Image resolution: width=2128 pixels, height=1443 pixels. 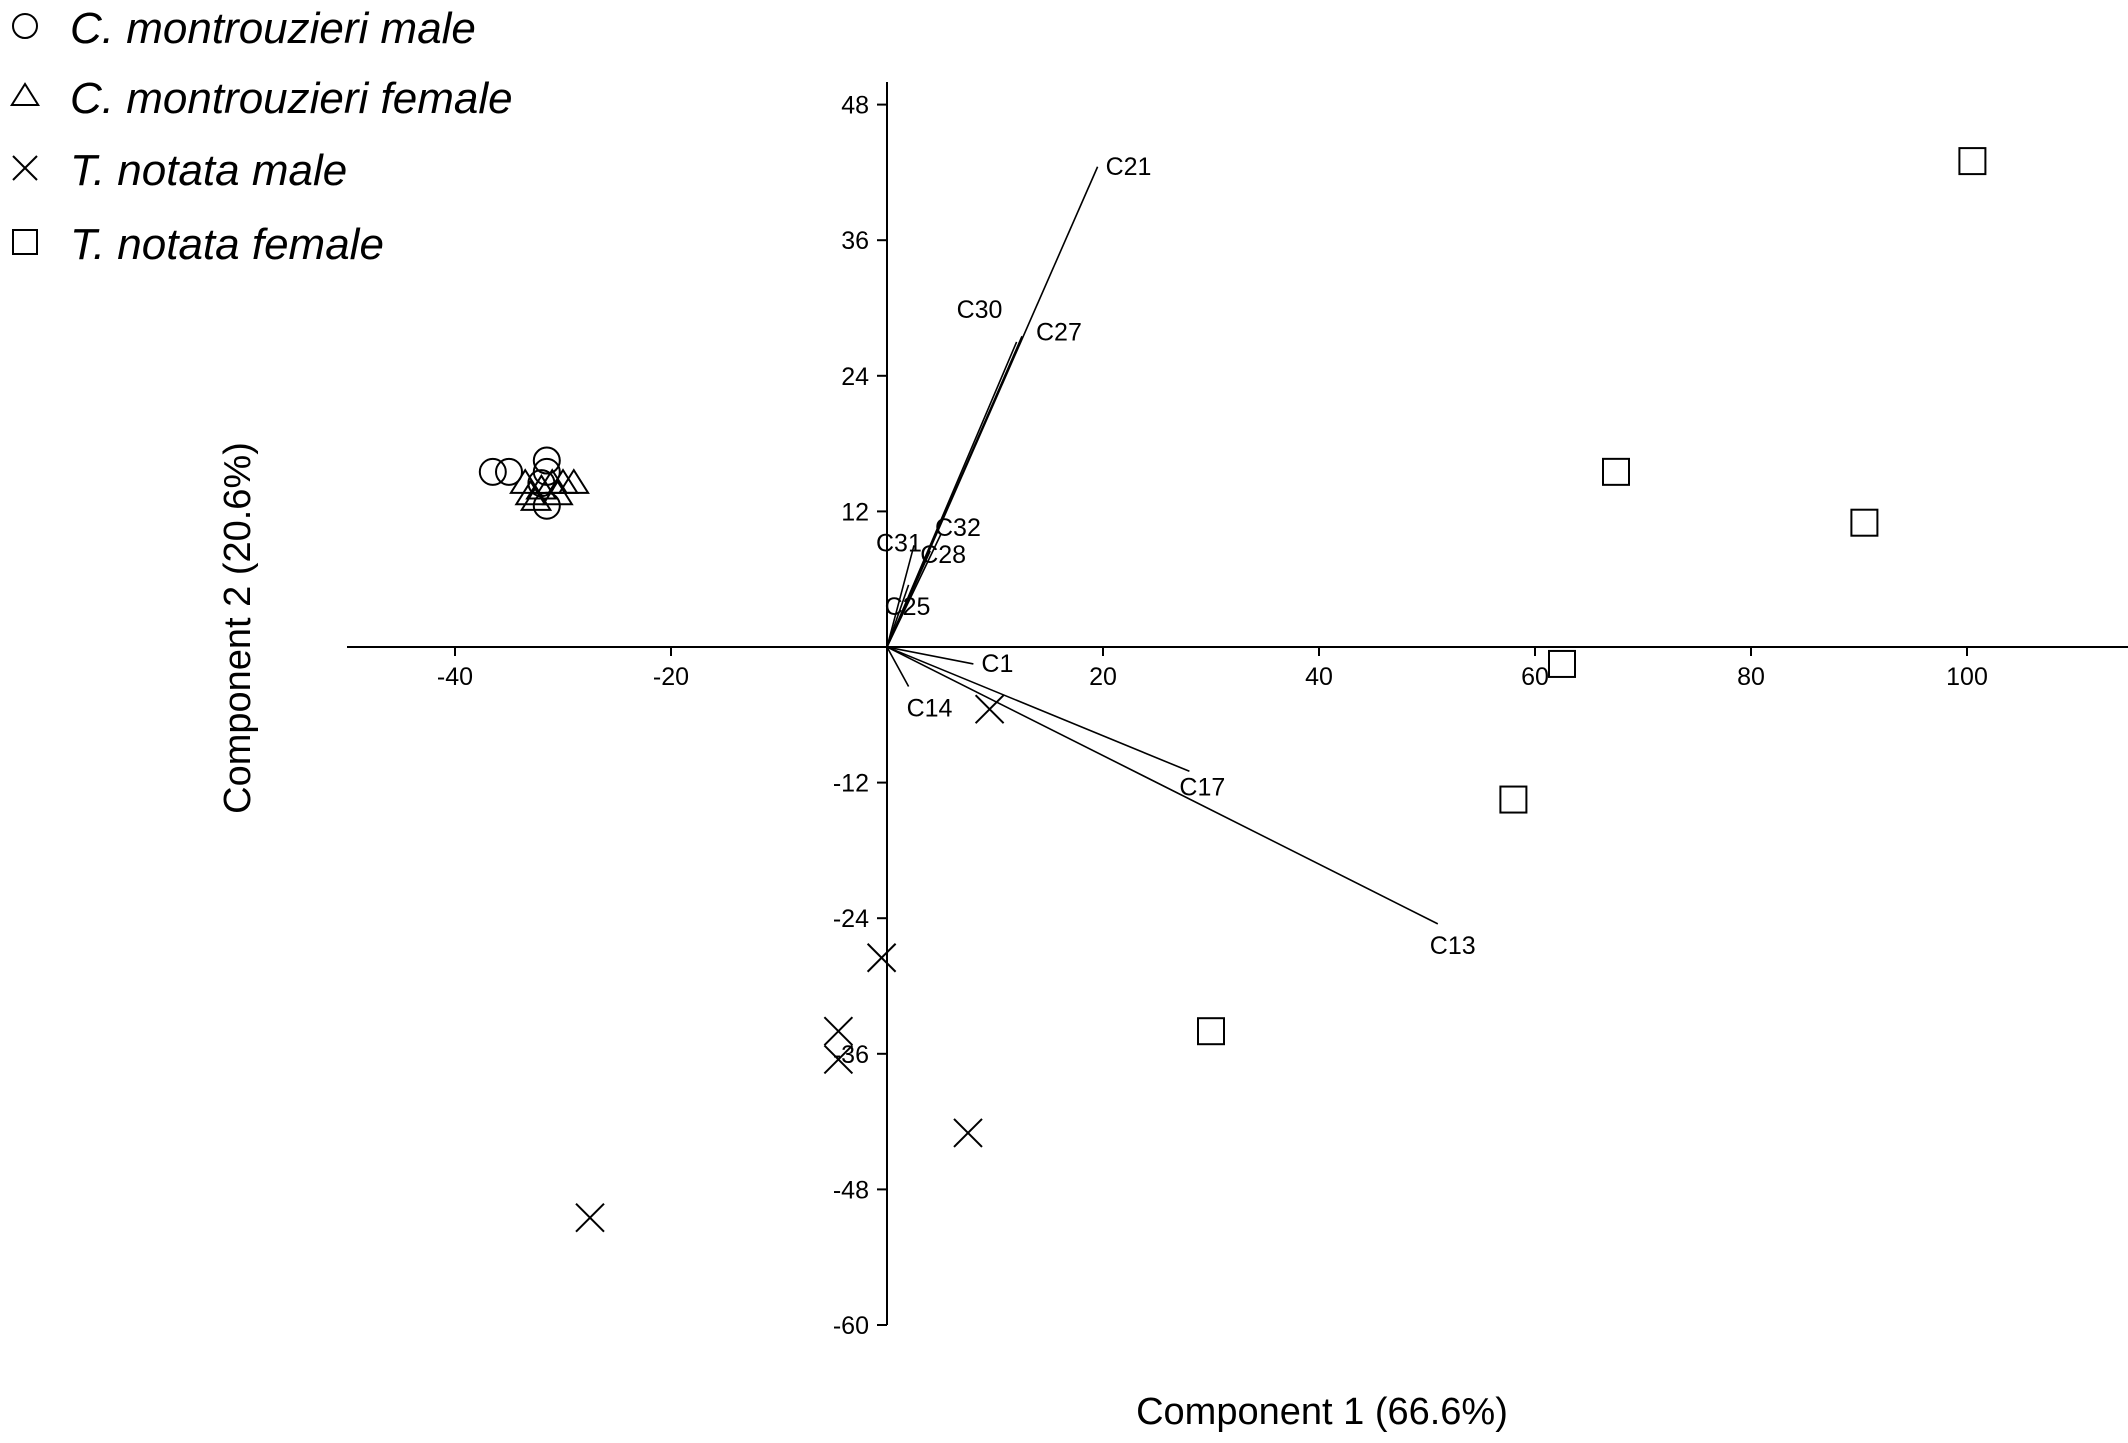 What do you see at coordinates (855, 106) in the screenshot?
I see `y-tick-label: 48` at bounding box center [855, 106].